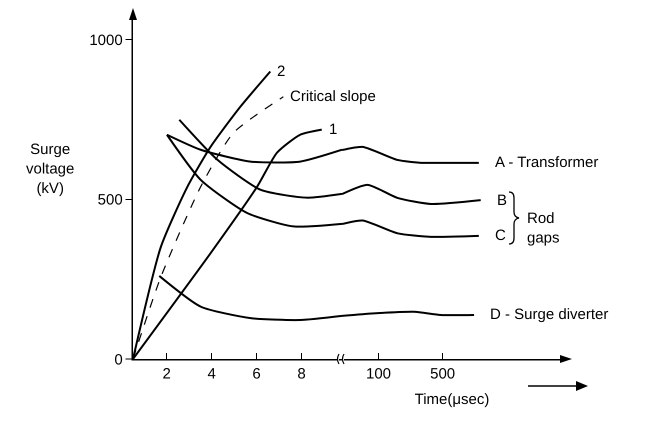 Image resolution: width=661 pixels, height=424 pixels. I want to click on series-label: 2, so click(281, 71).